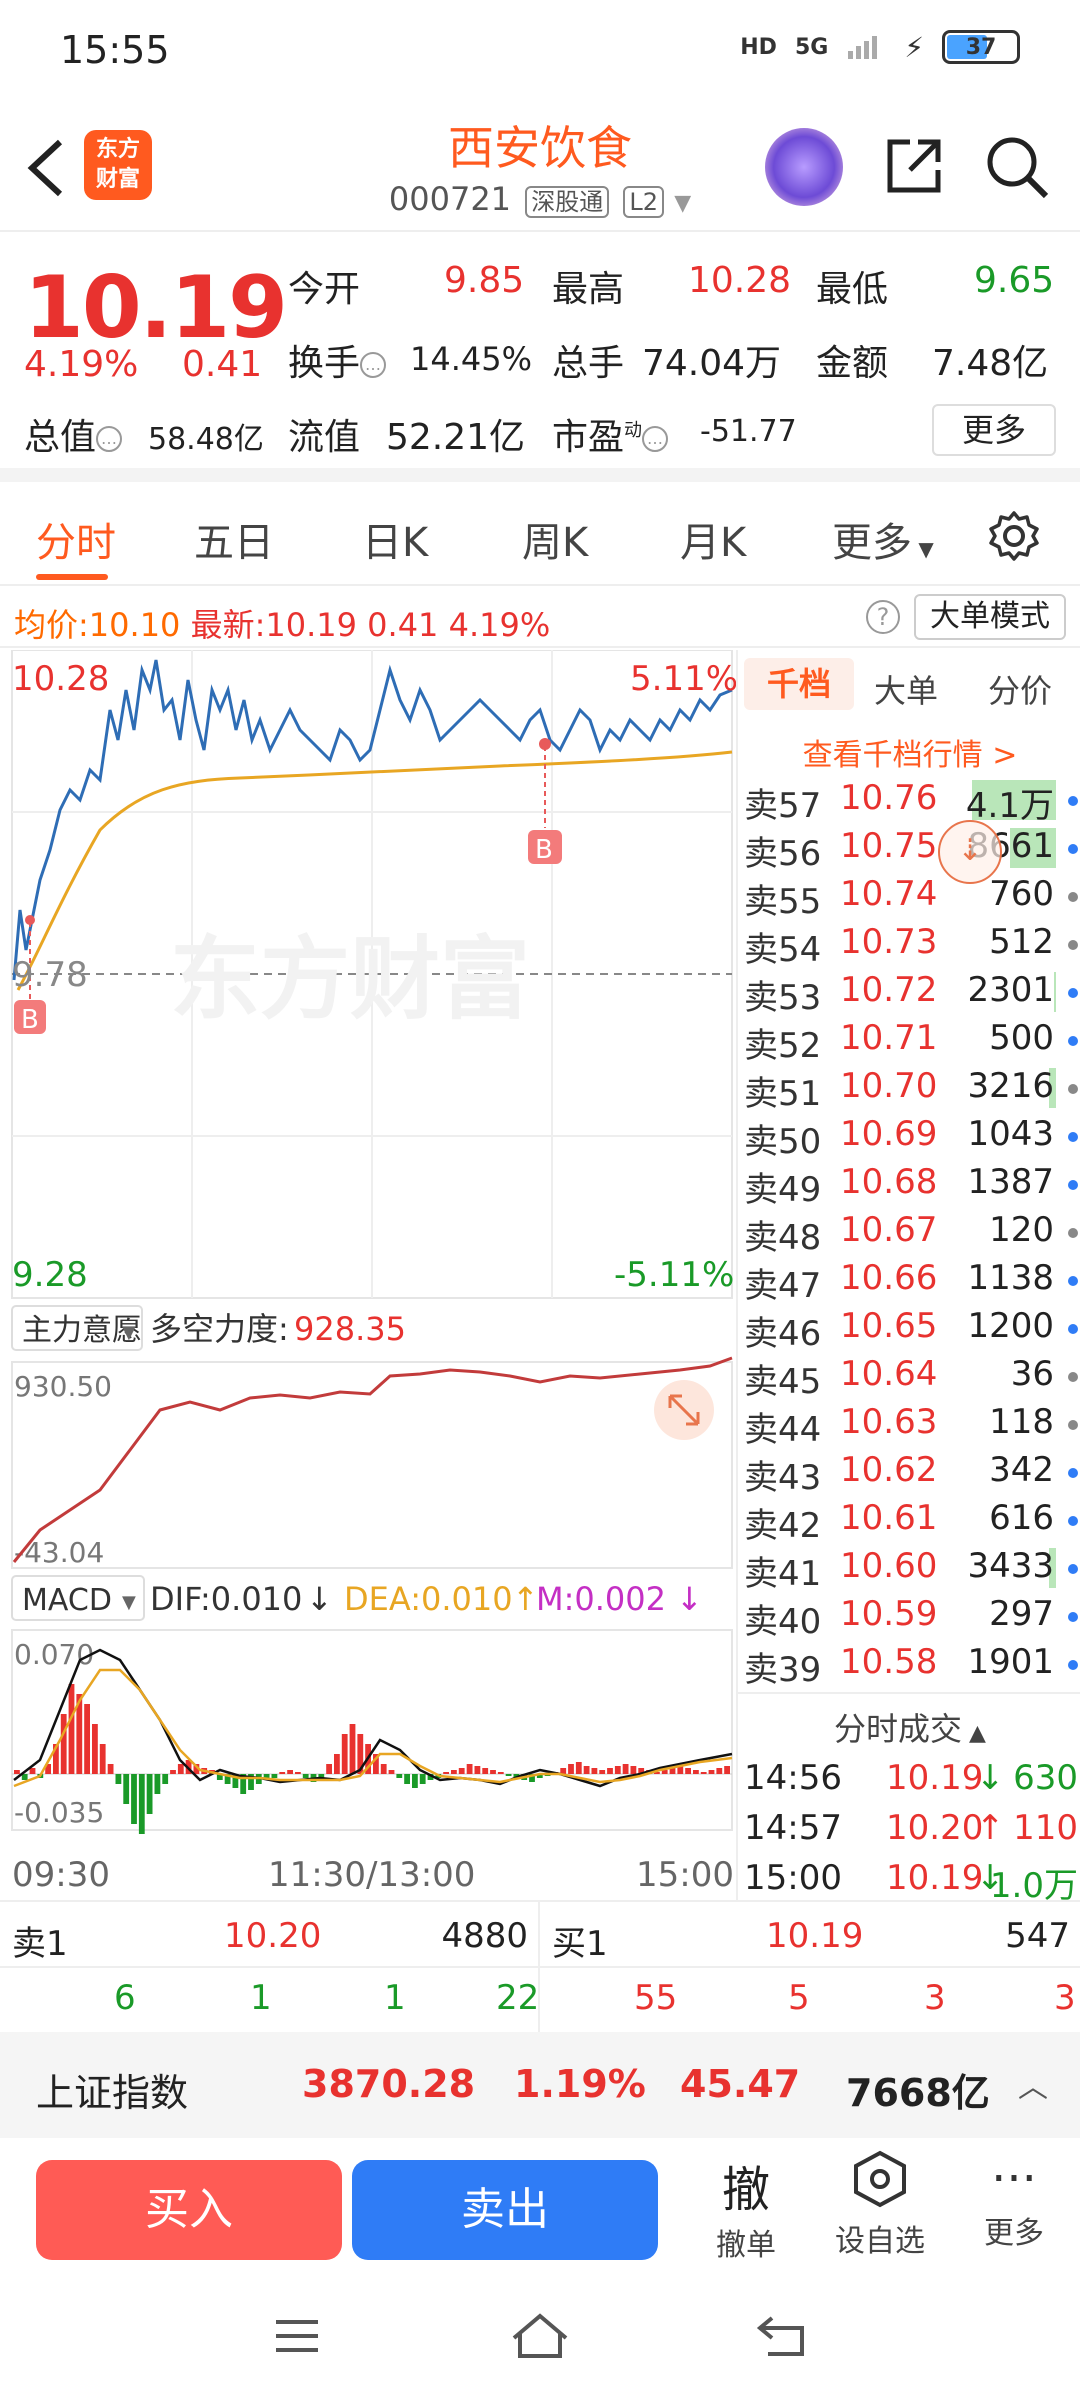 The width and height of the screenshot is (1080, 2400). I want to click on back-icon, so click(47, 168).